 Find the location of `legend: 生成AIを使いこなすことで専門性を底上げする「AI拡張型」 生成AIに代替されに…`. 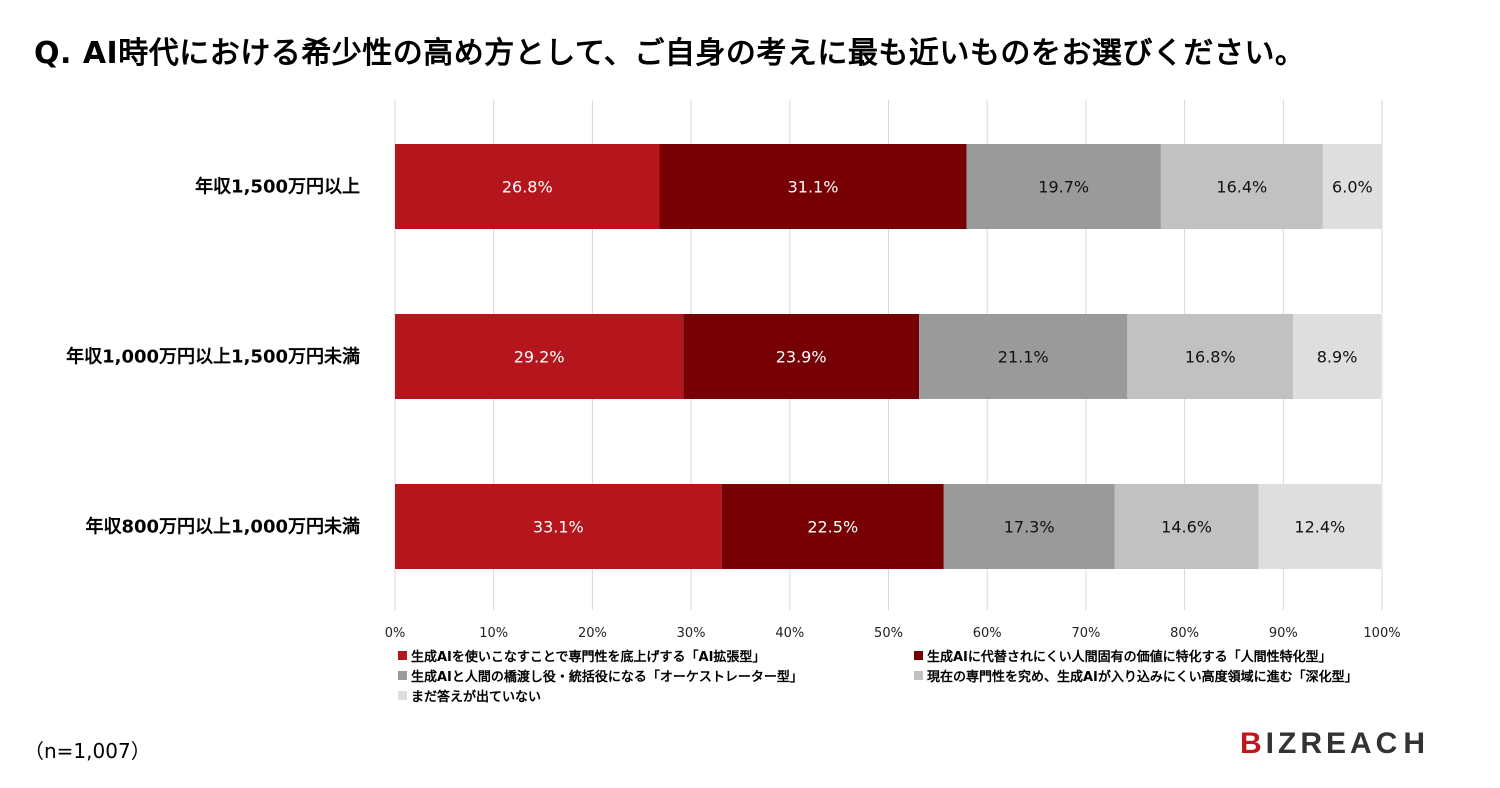

legend: 生成AIを使いこなすことで専門性を底上げする「AI拡張型」 生成AIに代替されに… is located at coordinates (898, 676).